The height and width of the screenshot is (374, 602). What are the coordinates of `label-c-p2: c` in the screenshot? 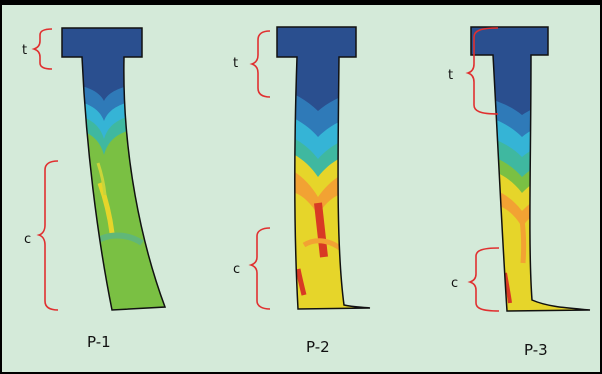 It's located at (236, 269).